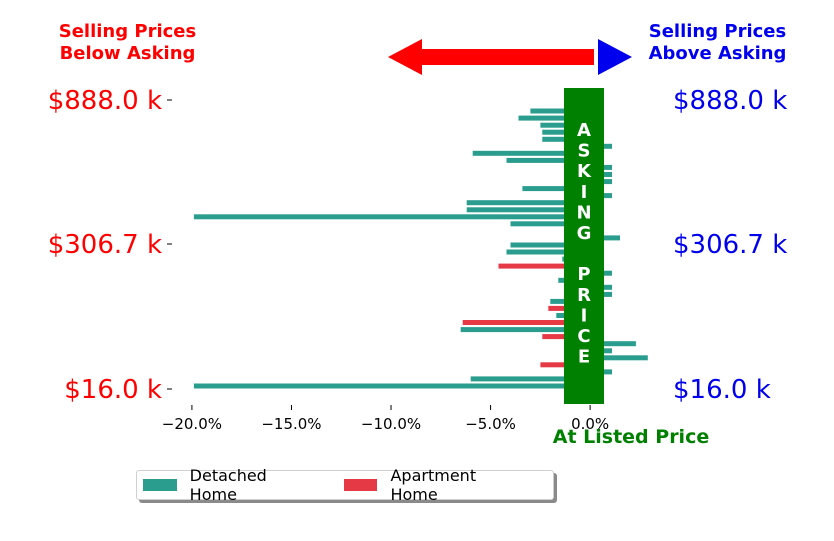 This screenshot has height=541, width=834. What do you see at coordinates (583, 336) in the screenshot?
I see `band-letter-10: C` at bounding box center [583, 336].